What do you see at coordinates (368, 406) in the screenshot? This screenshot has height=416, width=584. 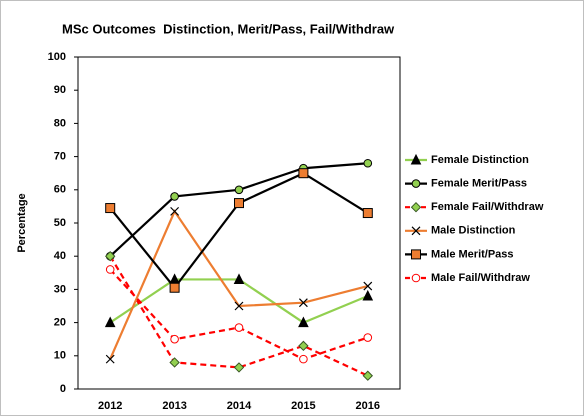 I see `x-tick-label: 2016` at bounding box center [368, 406].